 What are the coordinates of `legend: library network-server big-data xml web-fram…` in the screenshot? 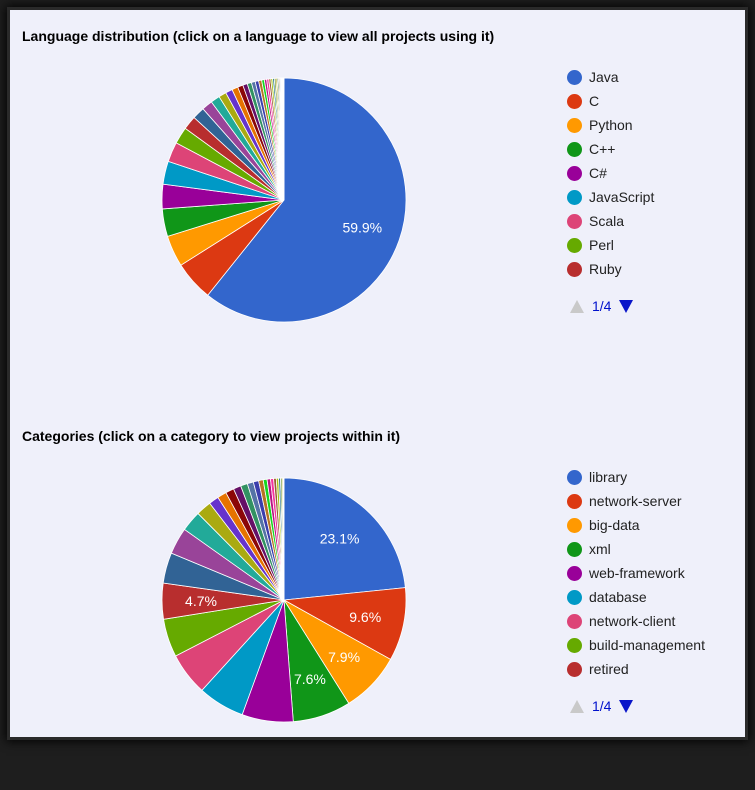 It's located at (636, 573).